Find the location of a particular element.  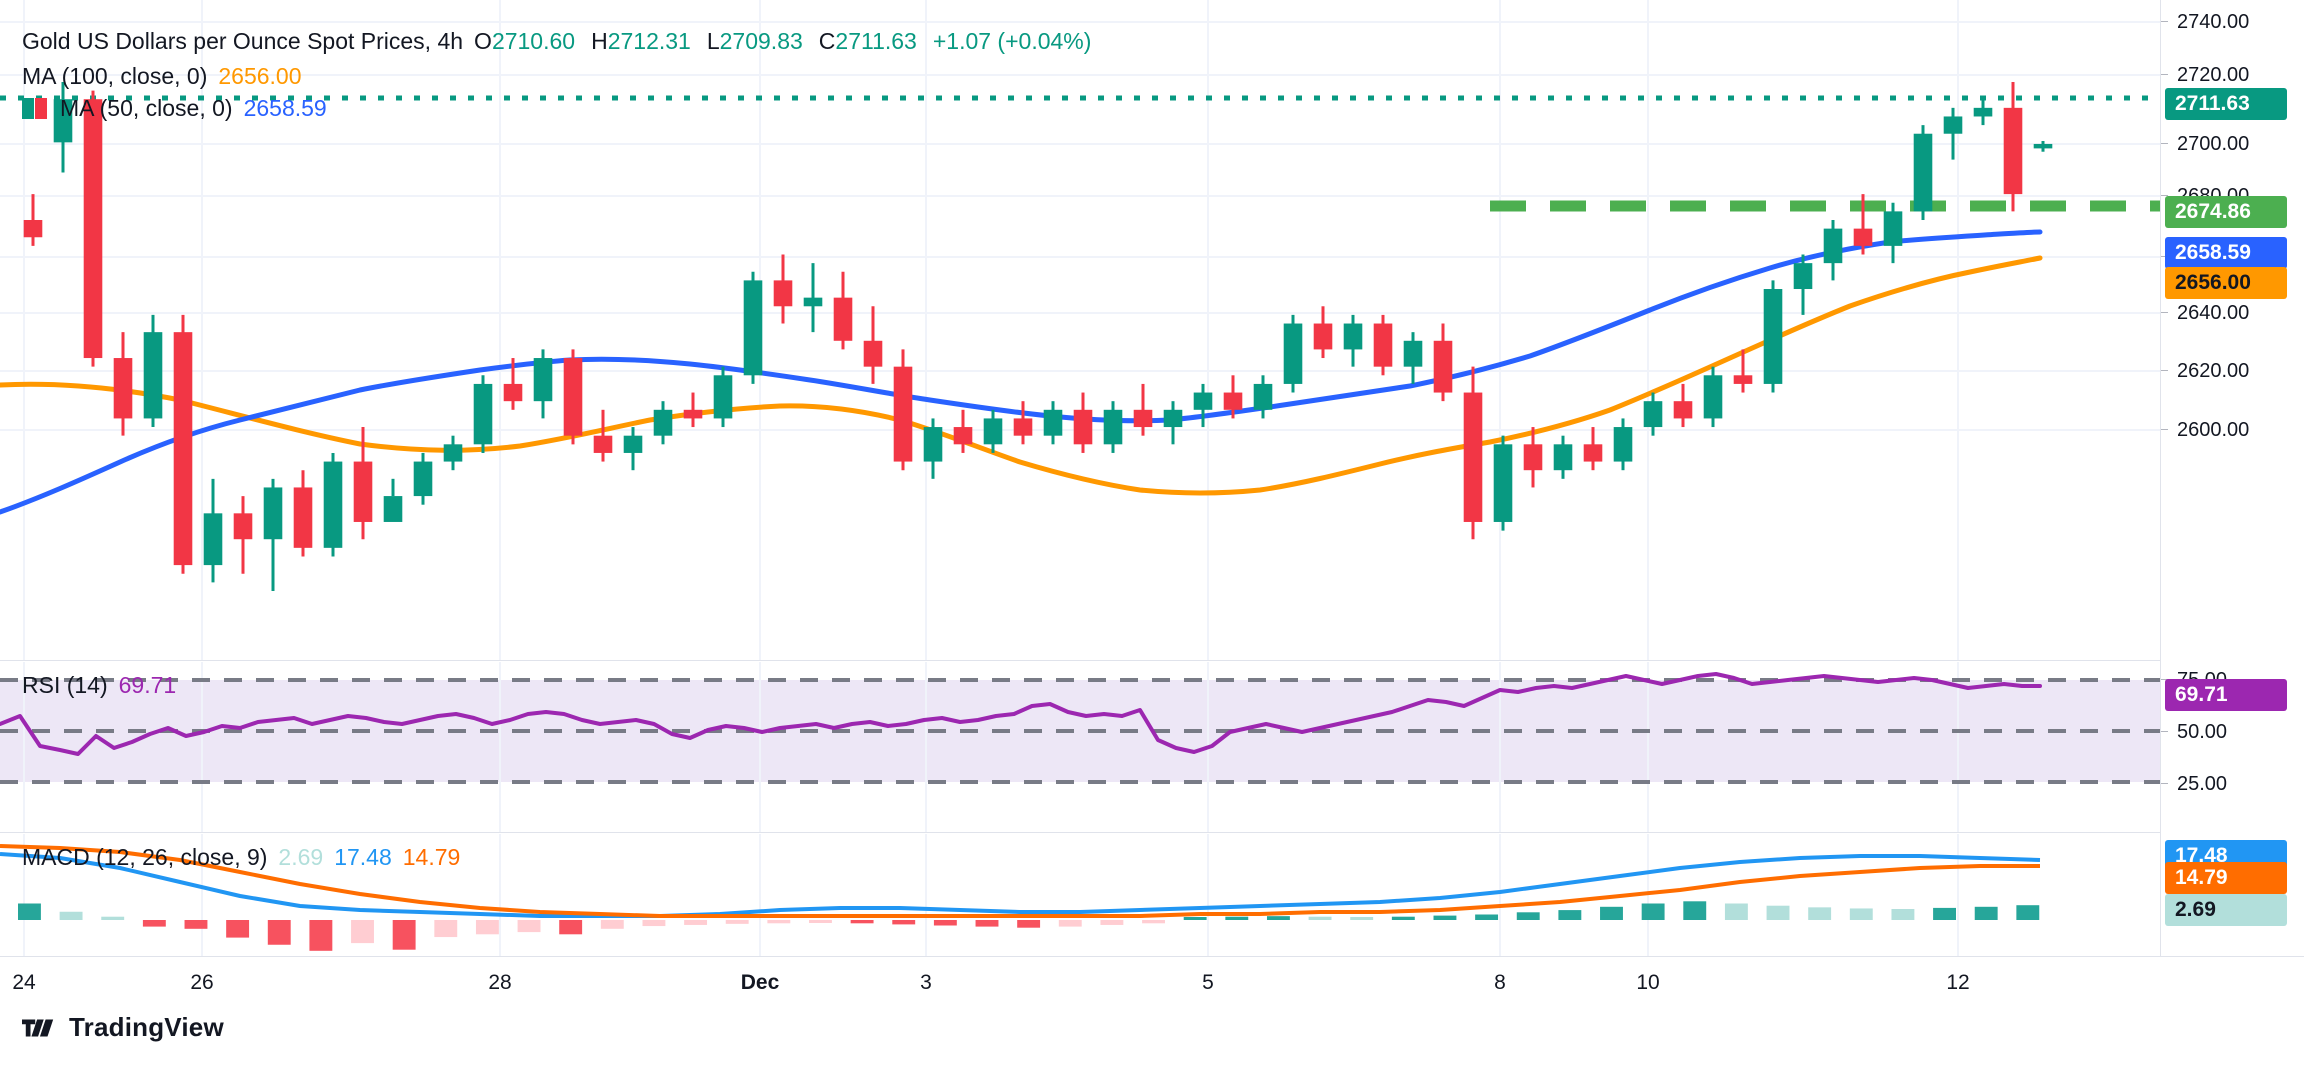

axis-tick: 2620.00 is located at coordinates (2232, 371).